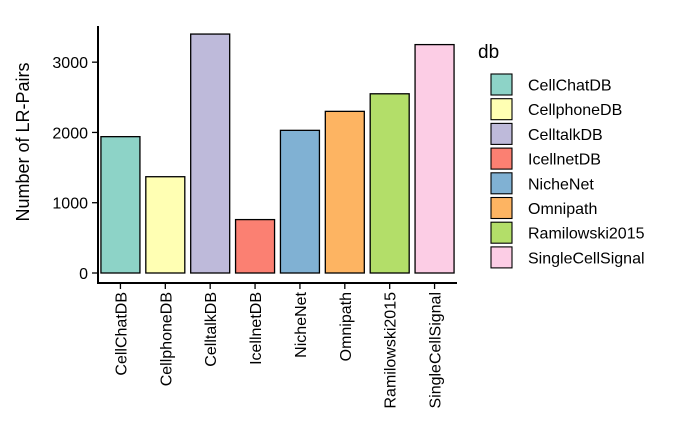 The height and width of the screenshot is (444, 684). I want to click on y-tick-label: 3000, so click(70, 63).